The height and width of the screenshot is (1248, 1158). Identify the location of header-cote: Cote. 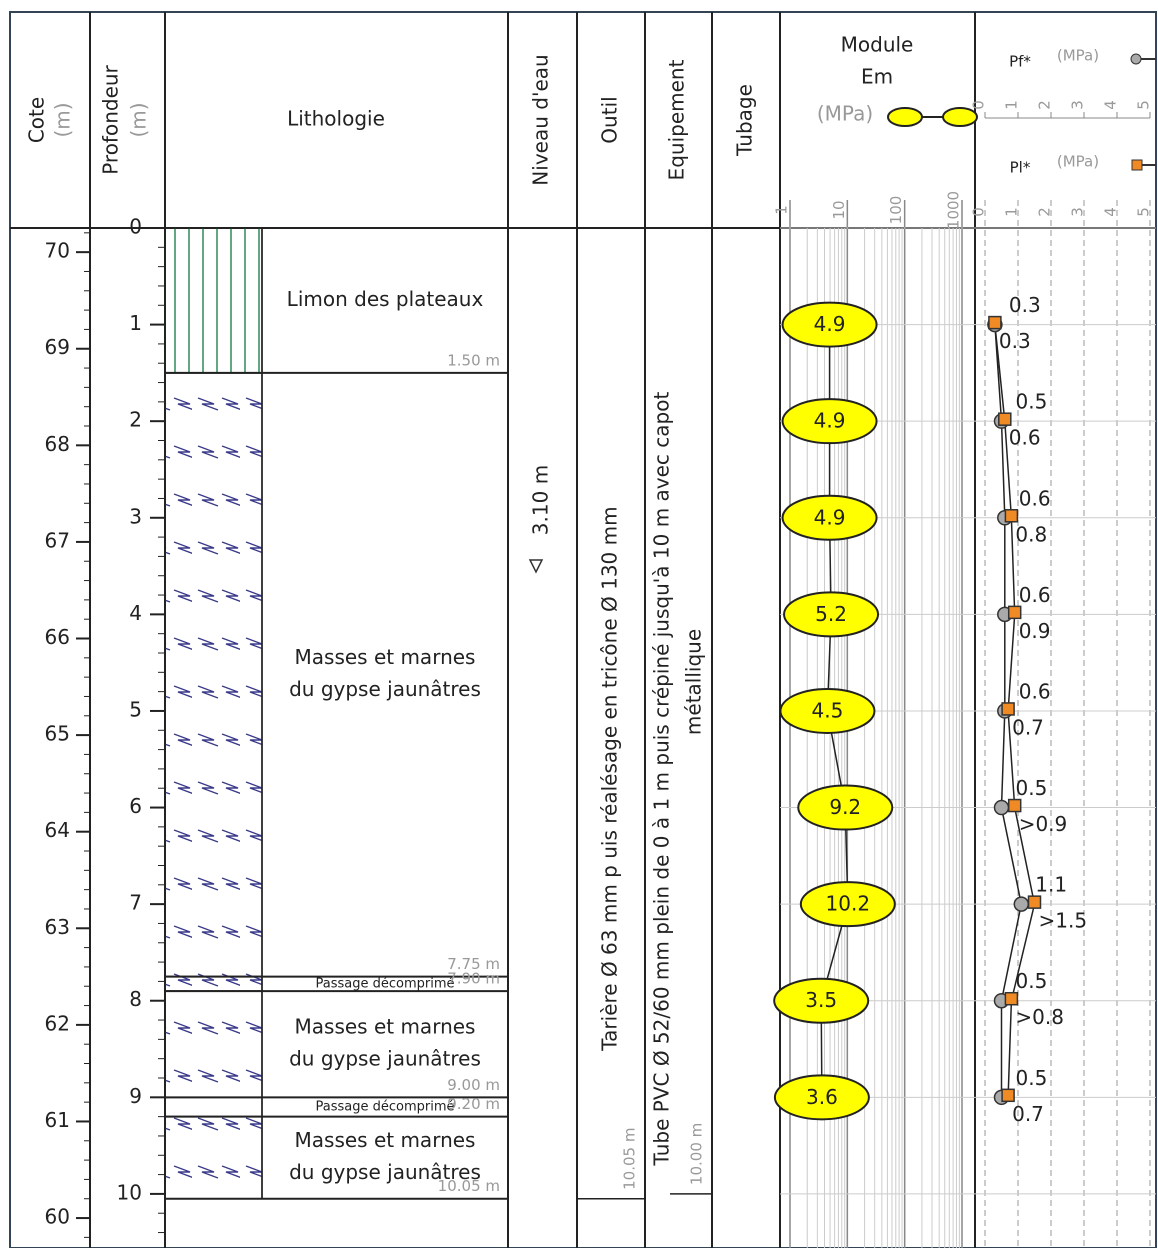
(37, 120).